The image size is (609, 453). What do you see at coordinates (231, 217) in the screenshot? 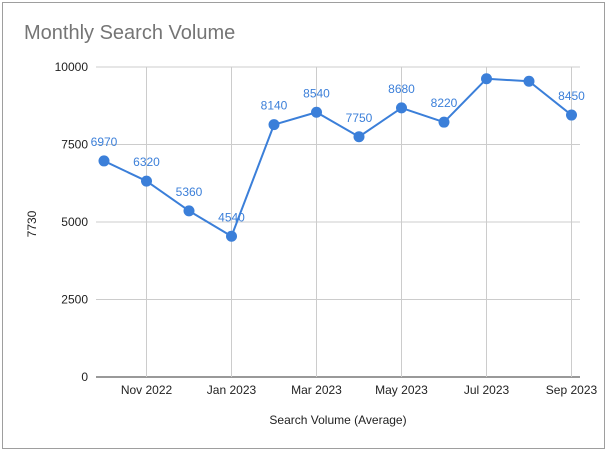
I see `data-label: 4540` at bounding box center [231, 217].